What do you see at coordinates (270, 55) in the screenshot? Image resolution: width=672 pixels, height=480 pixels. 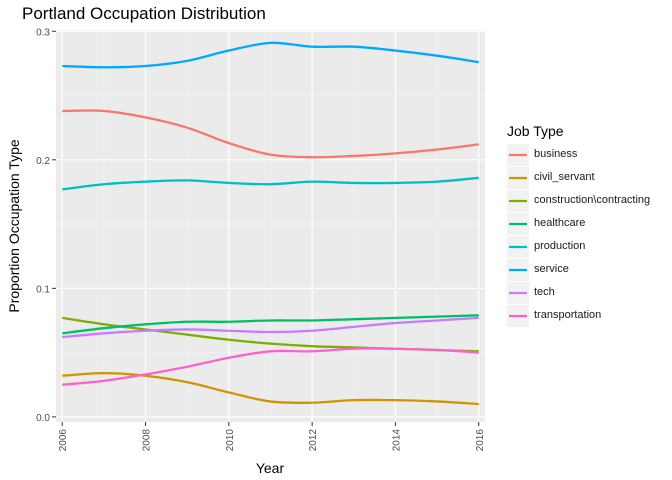 I see `series-line-service` at bounding box center [270, 55].